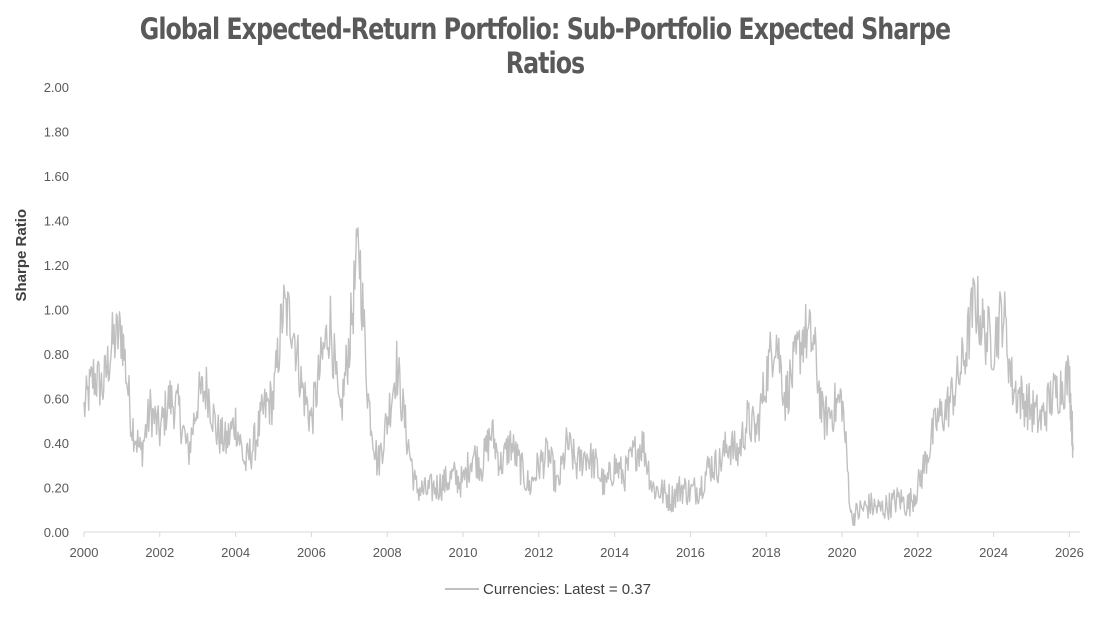  I want to click on y-tick-label: 1.20, so click(56, 265).